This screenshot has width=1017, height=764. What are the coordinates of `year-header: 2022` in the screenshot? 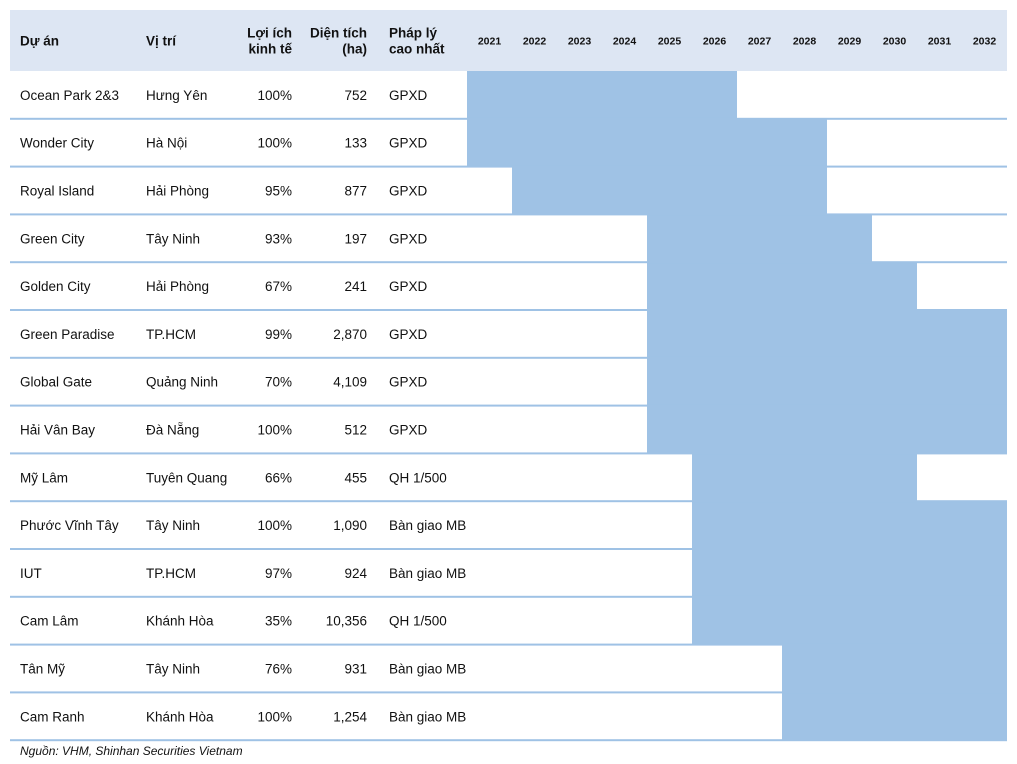 It's located at (535, 42).